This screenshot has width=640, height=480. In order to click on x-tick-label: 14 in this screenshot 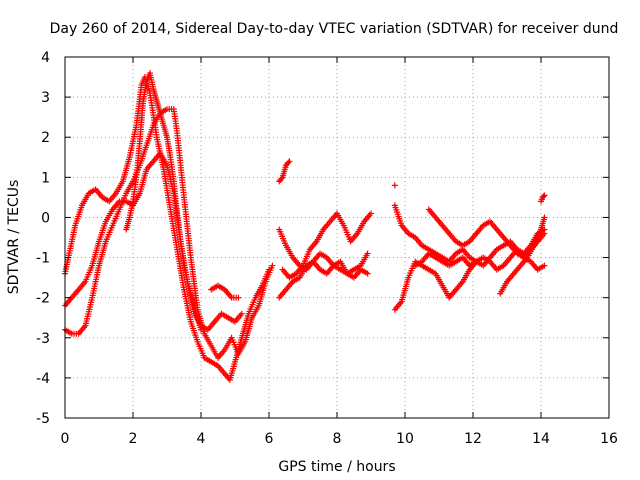, I will do `click(541, 439)`.